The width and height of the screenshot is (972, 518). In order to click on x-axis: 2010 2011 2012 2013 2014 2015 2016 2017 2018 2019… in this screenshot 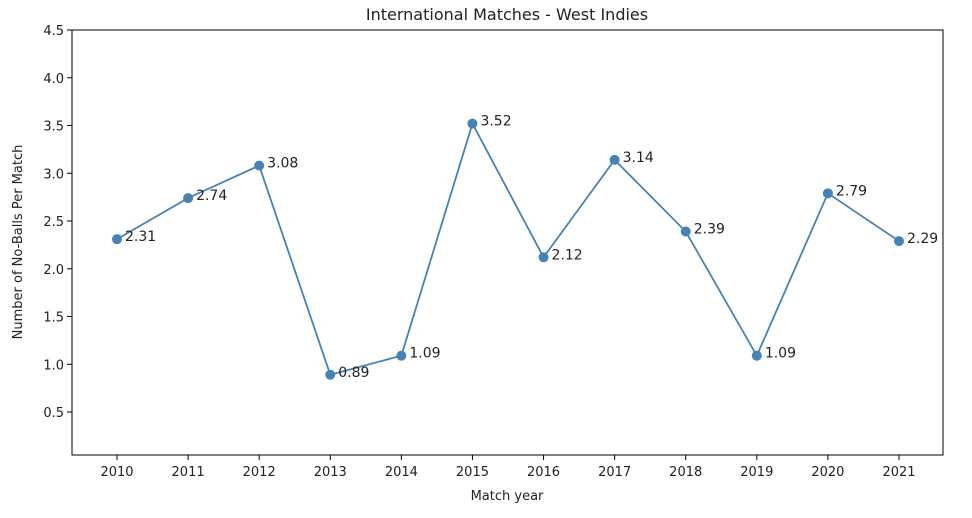, I will do `click(508, 467)`.